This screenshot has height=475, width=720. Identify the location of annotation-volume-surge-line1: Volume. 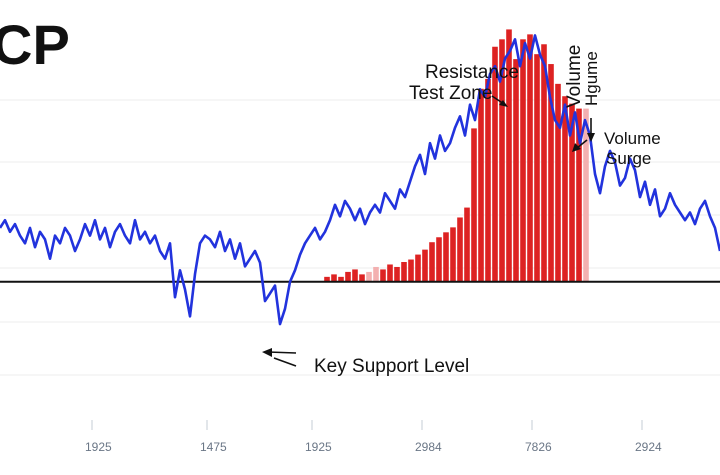
(632, 138).